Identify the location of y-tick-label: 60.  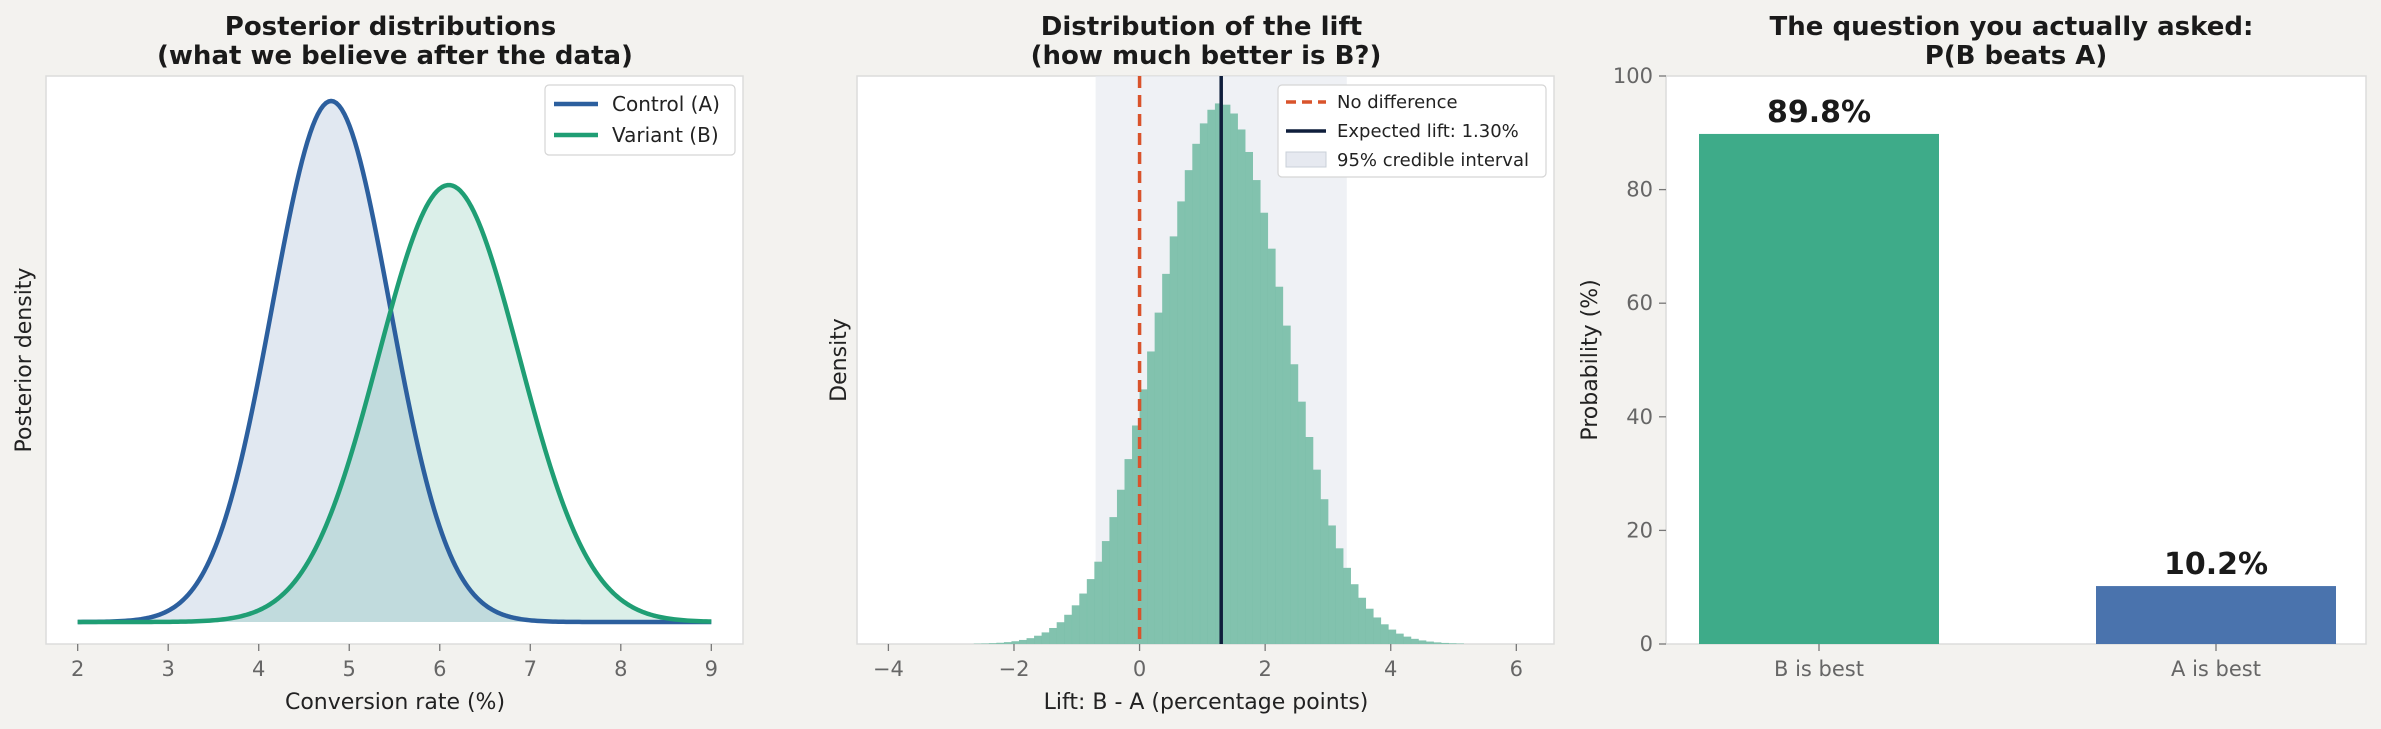
(1639, 303).